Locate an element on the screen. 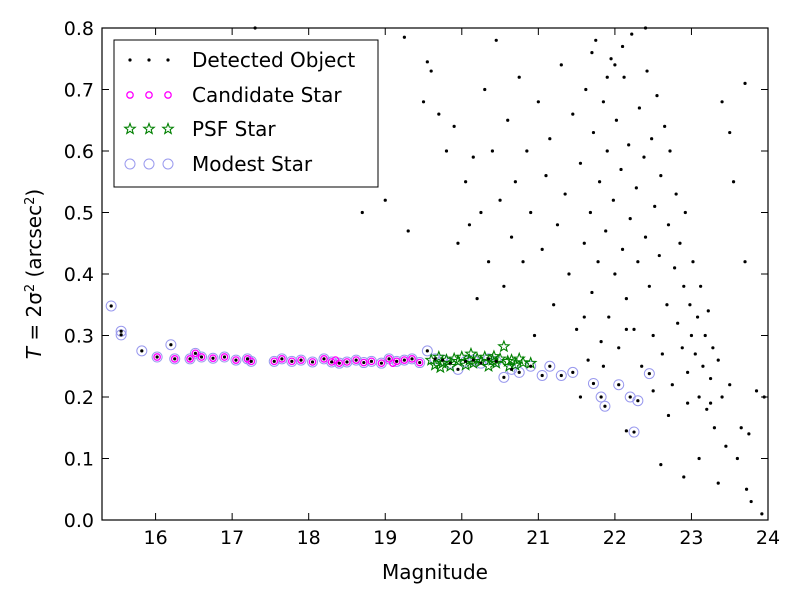  x-tick-label: 24 is located at coordinates (768, 538).